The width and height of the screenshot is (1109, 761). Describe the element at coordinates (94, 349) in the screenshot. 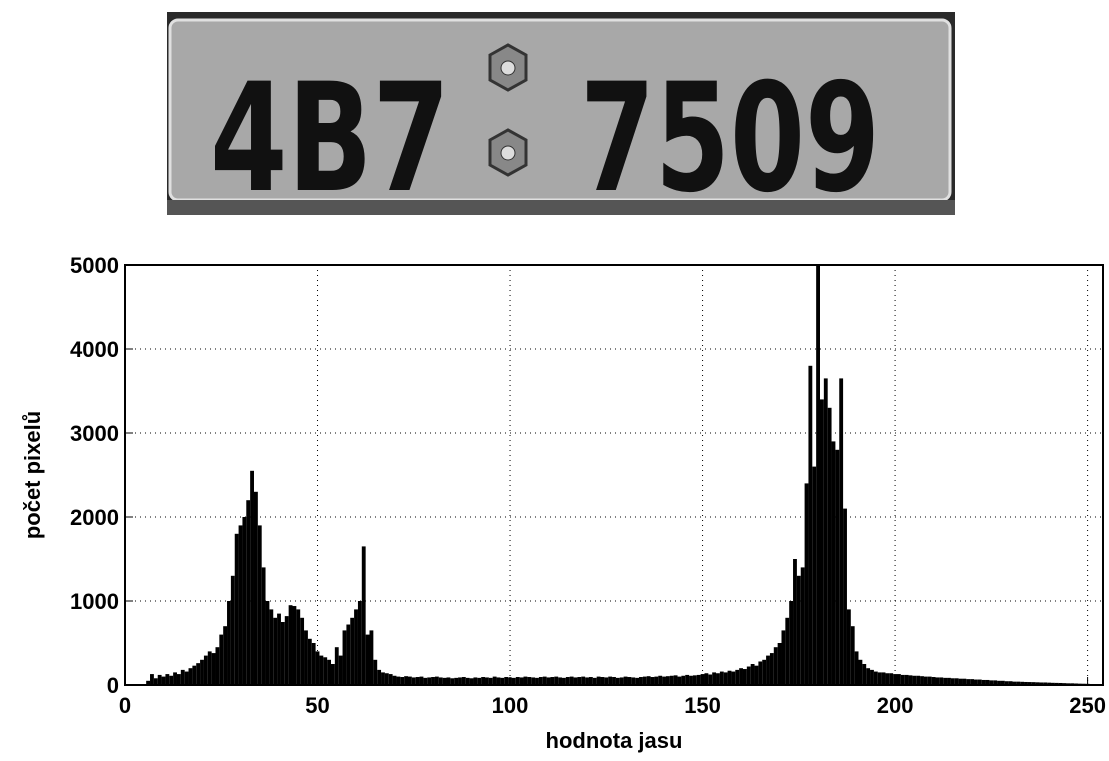

I see `y-tick-label: 4000` at that location.